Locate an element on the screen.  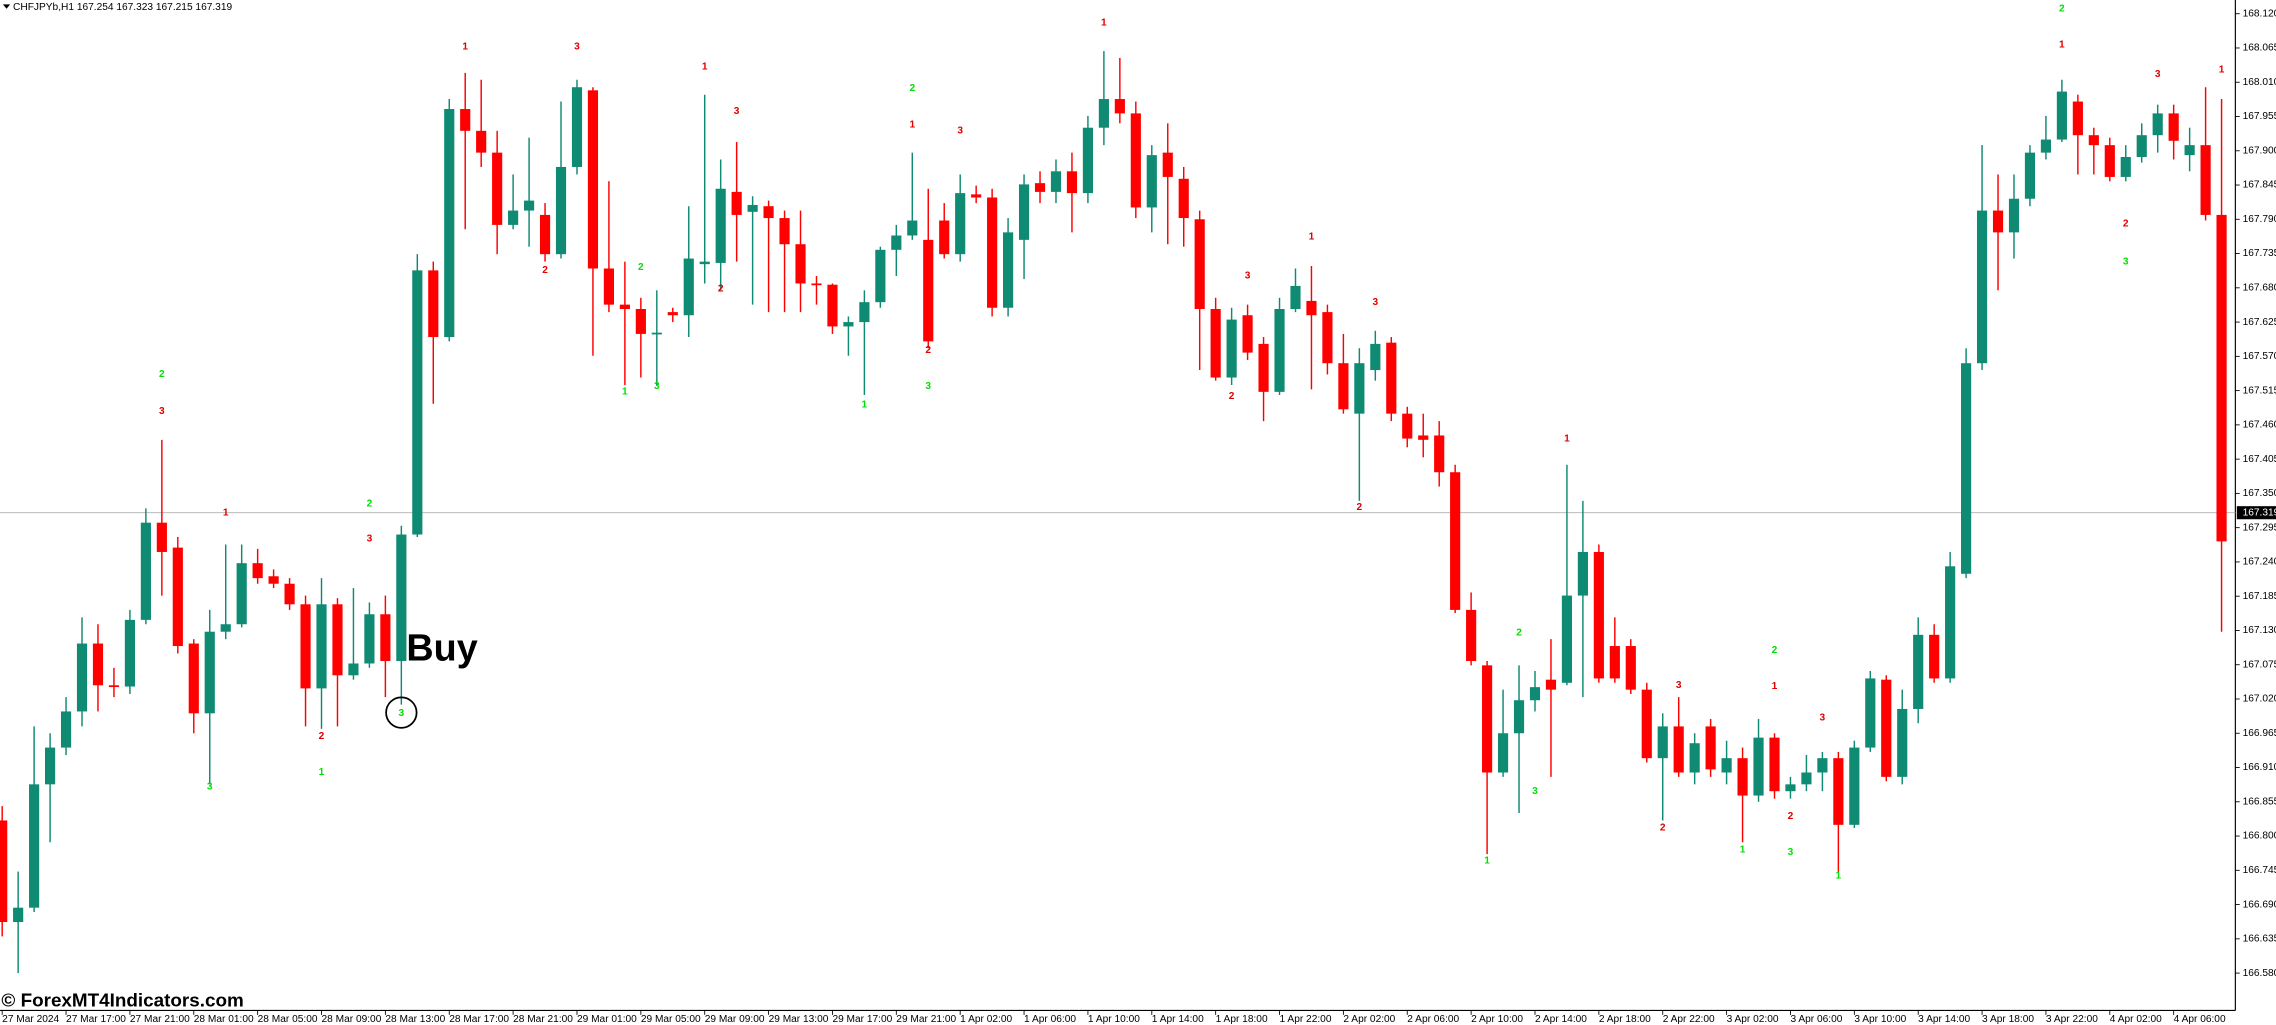
y-tick-label: 167.790 is located at coordinates (2259, 219).